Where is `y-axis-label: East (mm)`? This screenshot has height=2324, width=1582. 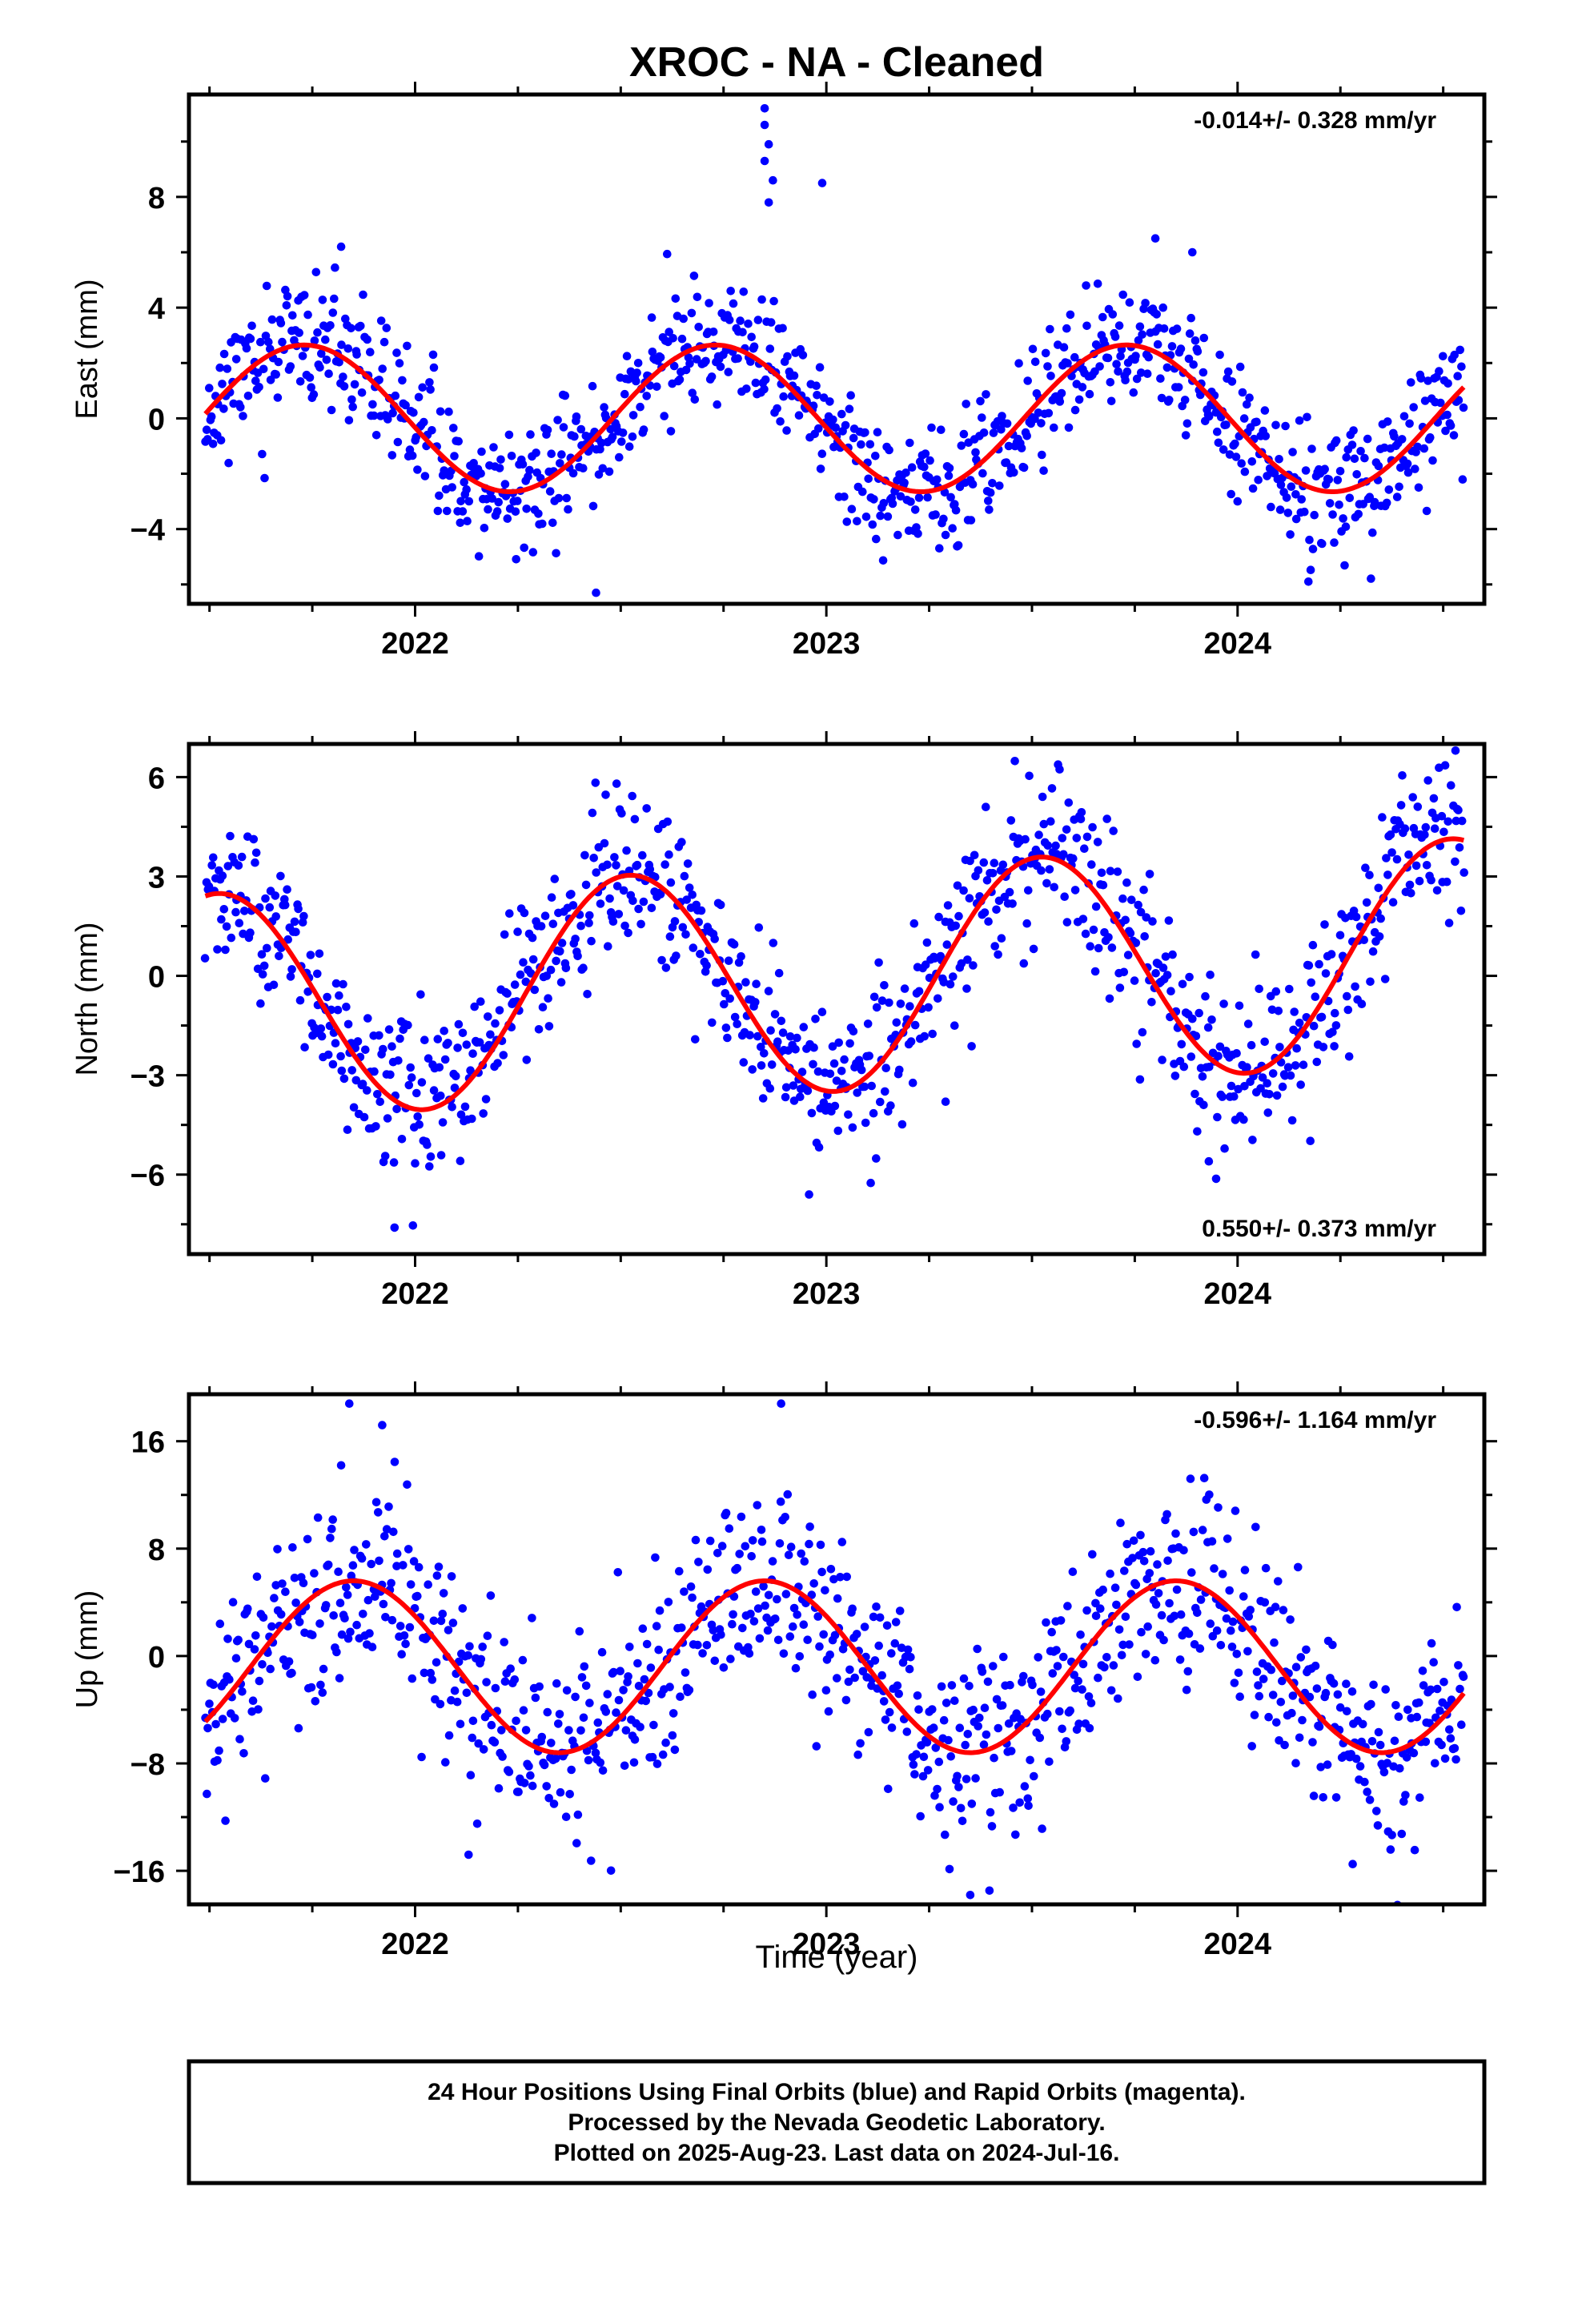 y-axis-label: East (mm) is located at coordinates (87, 349).